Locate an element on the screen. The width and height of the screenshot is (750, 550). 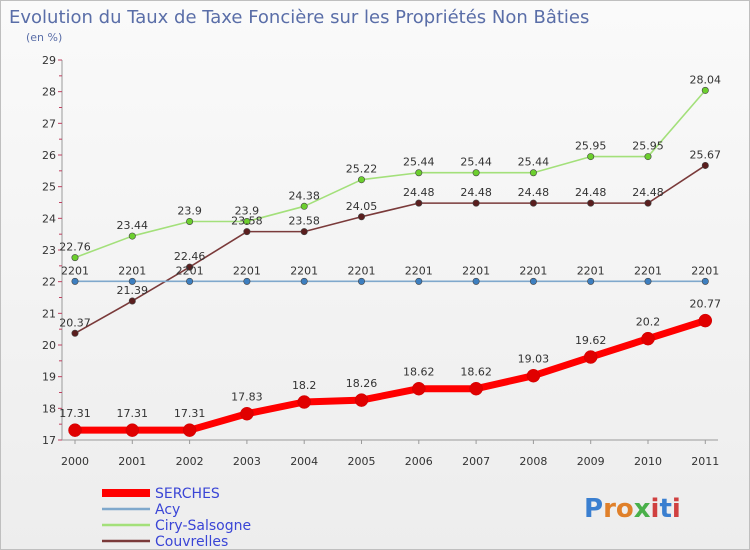
x-tick-label: 2004 is located at coordinates (304, 461).